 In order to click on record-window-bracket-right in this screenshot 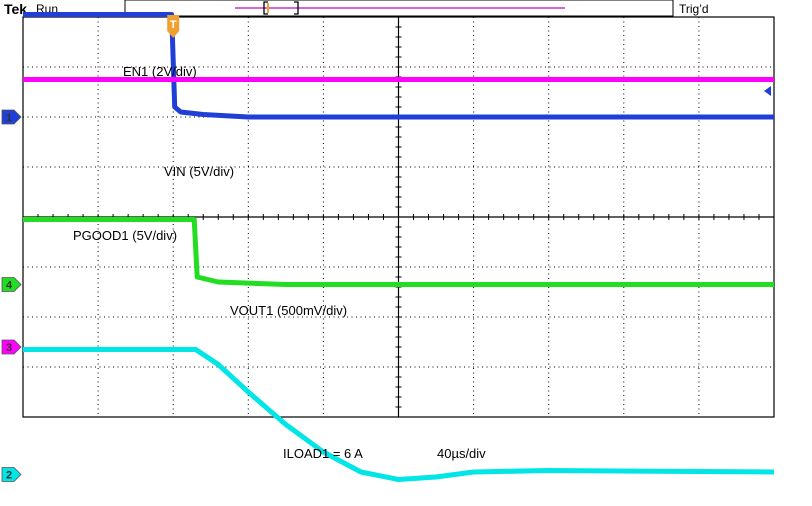, I will do `click(296, 8)`.